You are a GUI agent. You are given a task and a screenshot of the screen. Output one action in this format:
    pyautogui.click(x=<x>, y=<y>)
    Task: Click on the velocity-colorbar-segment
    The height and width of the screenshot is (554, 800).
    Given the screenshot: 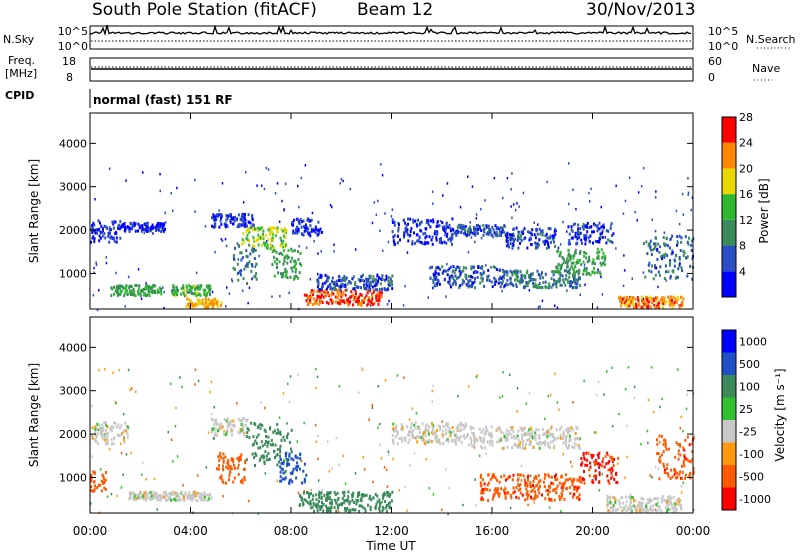 What is the action you would take?
    pyautogui.click(x=729, y=408)
    